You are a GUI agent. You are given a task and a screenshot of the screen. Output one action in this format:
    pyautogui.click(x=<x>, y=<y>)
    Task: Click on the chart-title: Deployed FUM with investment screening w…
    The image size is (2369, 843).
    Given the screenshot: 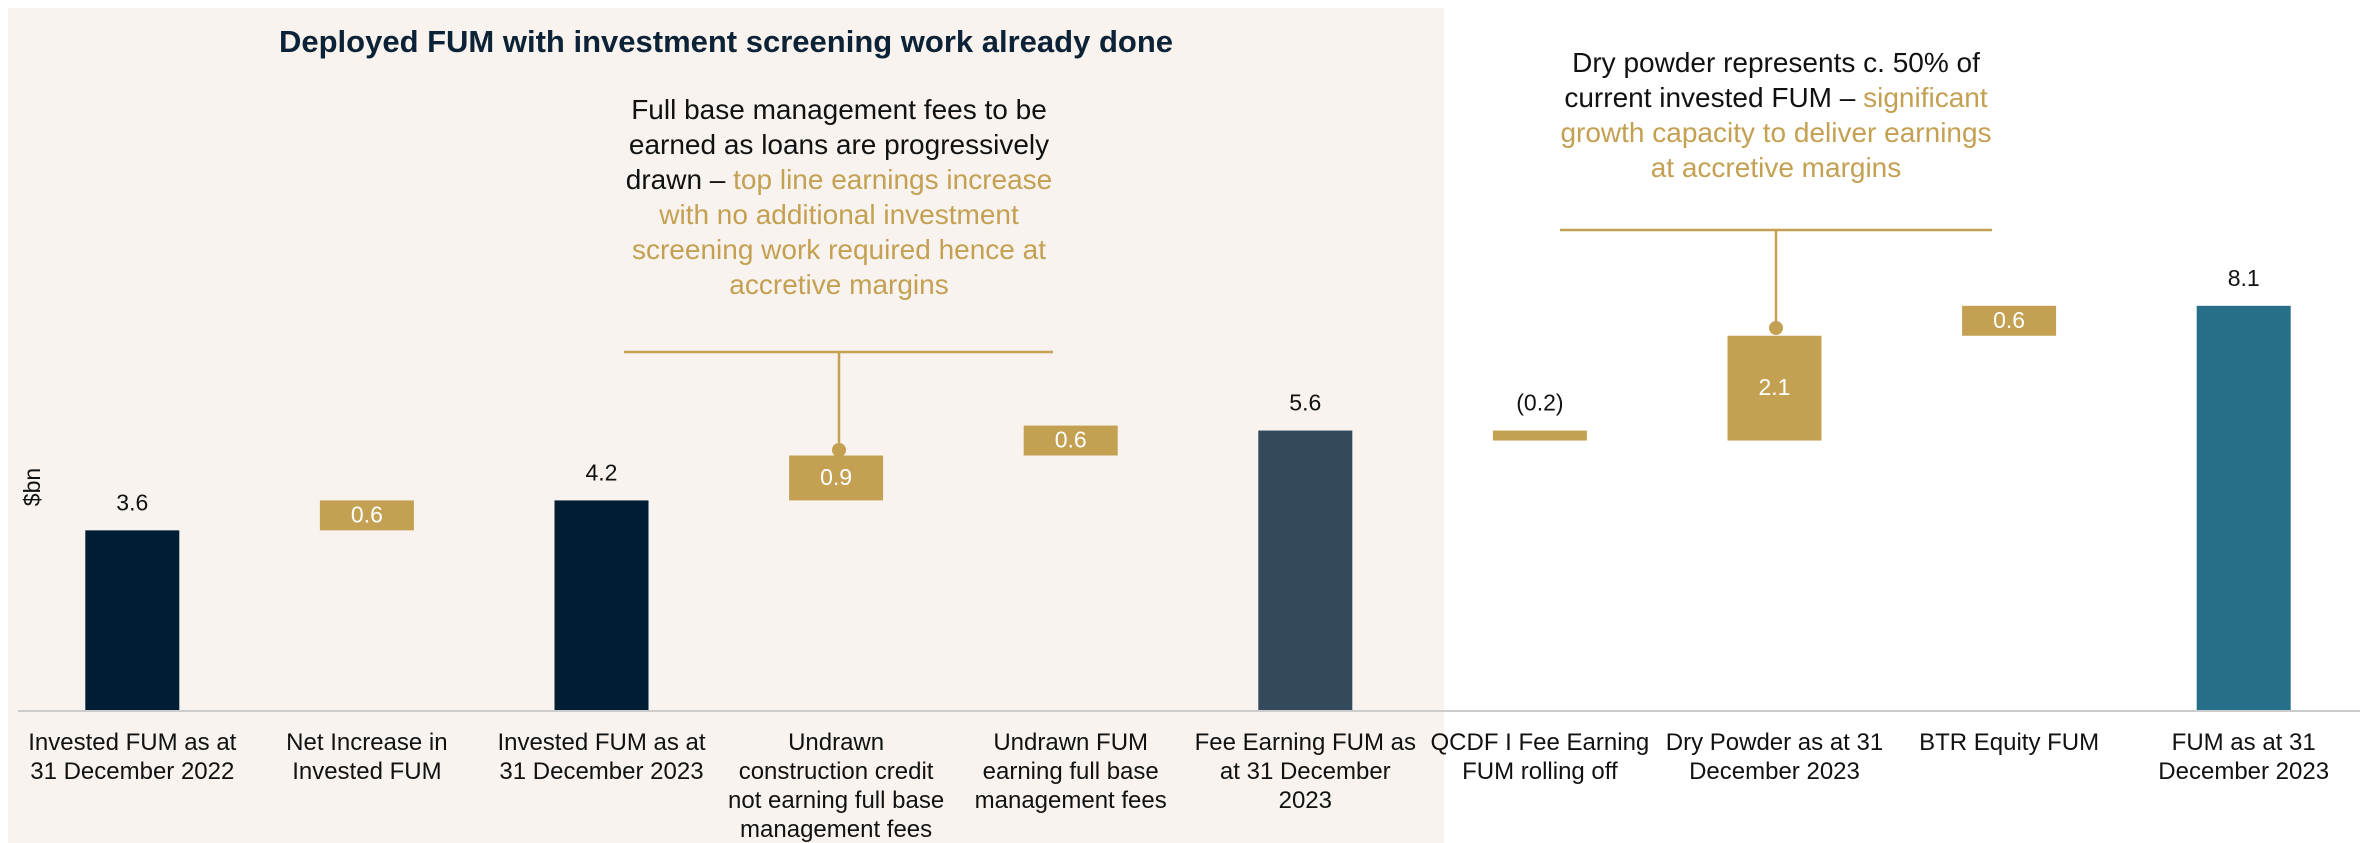 What is the action you would take?
    pyautogui.click(x=726, y=41)
    